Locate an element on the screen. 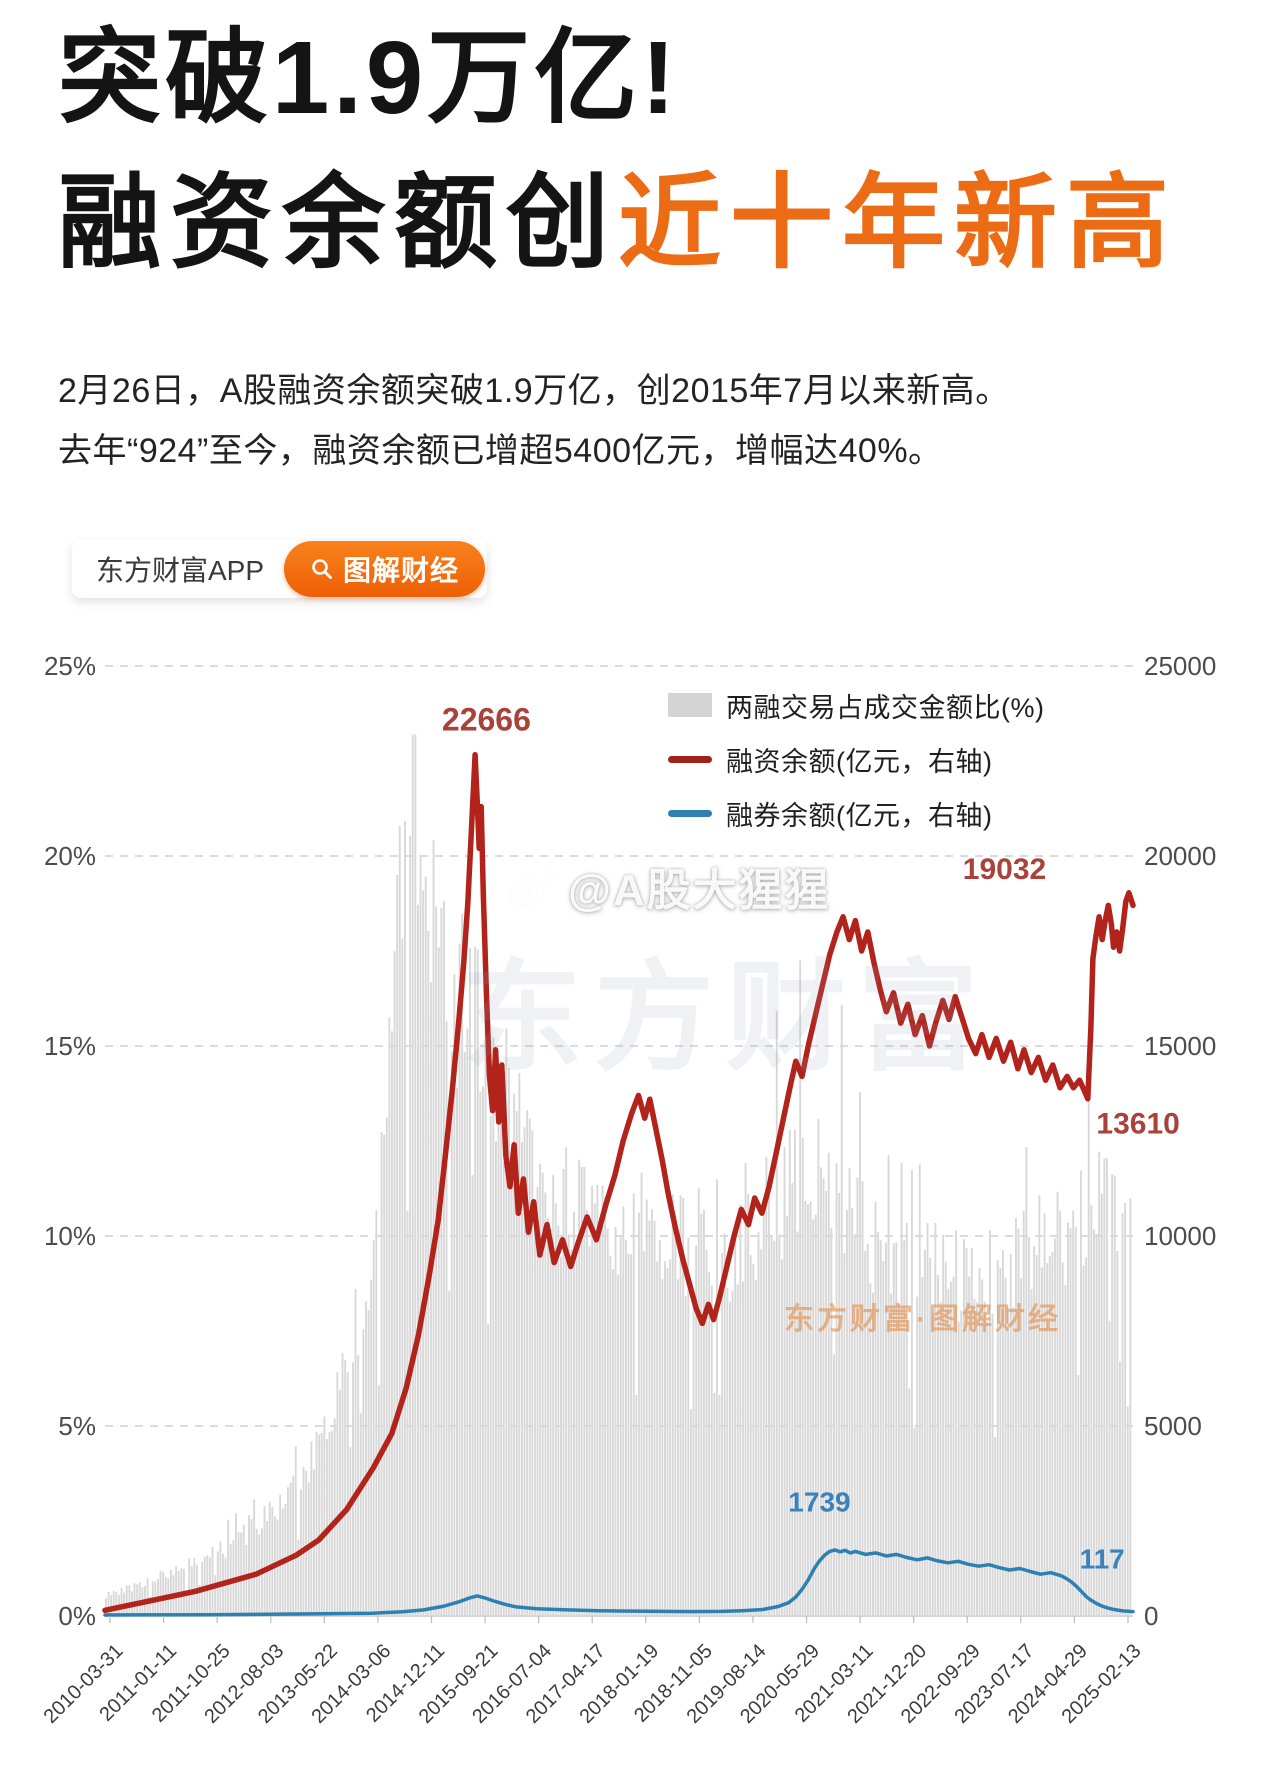 This screenshot has width=1280, height=1778. left-axis-tick: 0% is located at coordinates (77, 1616).